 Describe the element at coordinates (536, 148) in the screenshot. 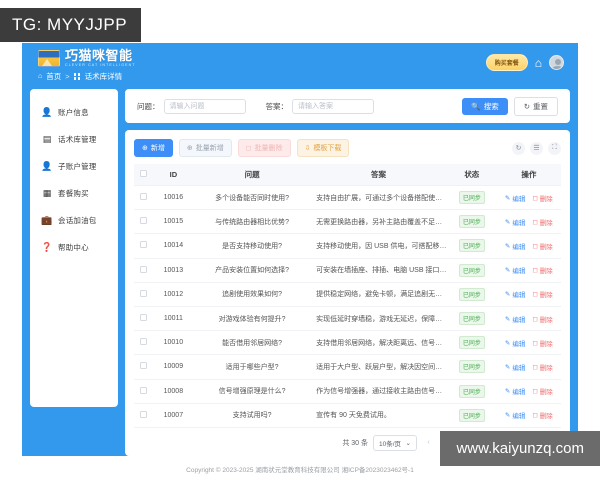

I see `columns-icon: ☰` at that location.